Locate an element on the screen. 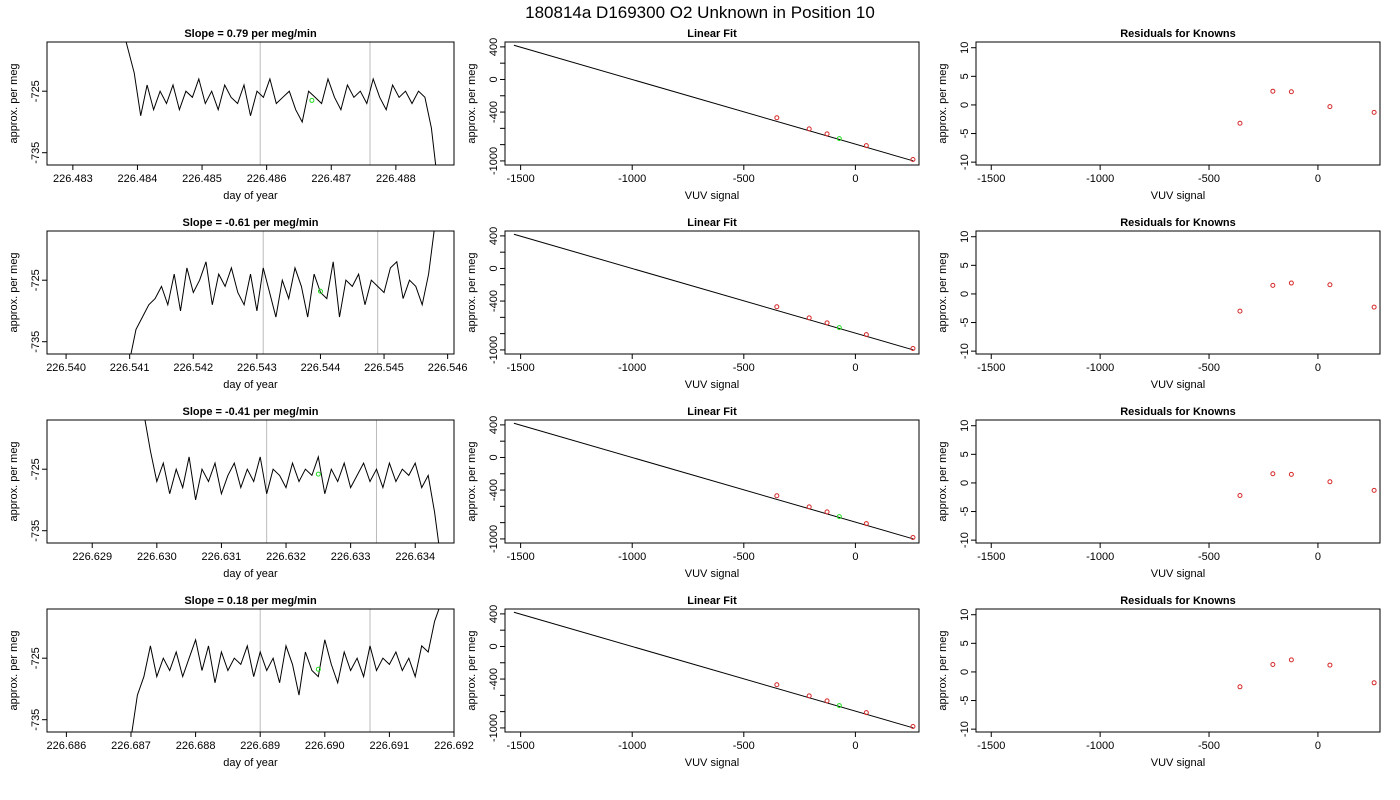 The width and height of the screenshot is (1400, 800). unknown-marker is located at coordinates (318, 669).